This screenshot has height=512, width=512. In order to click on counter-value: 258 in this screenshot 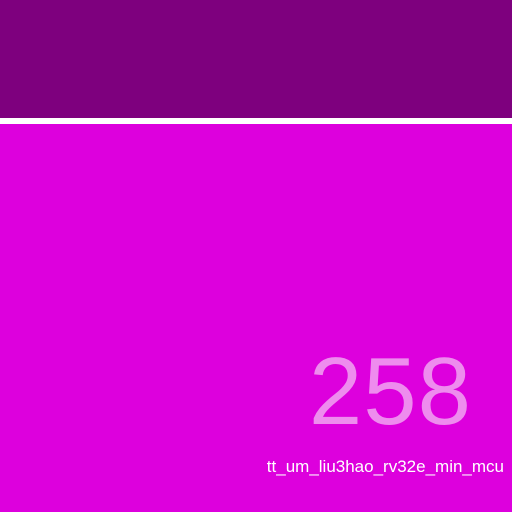, I will do `click(390, 391)`.